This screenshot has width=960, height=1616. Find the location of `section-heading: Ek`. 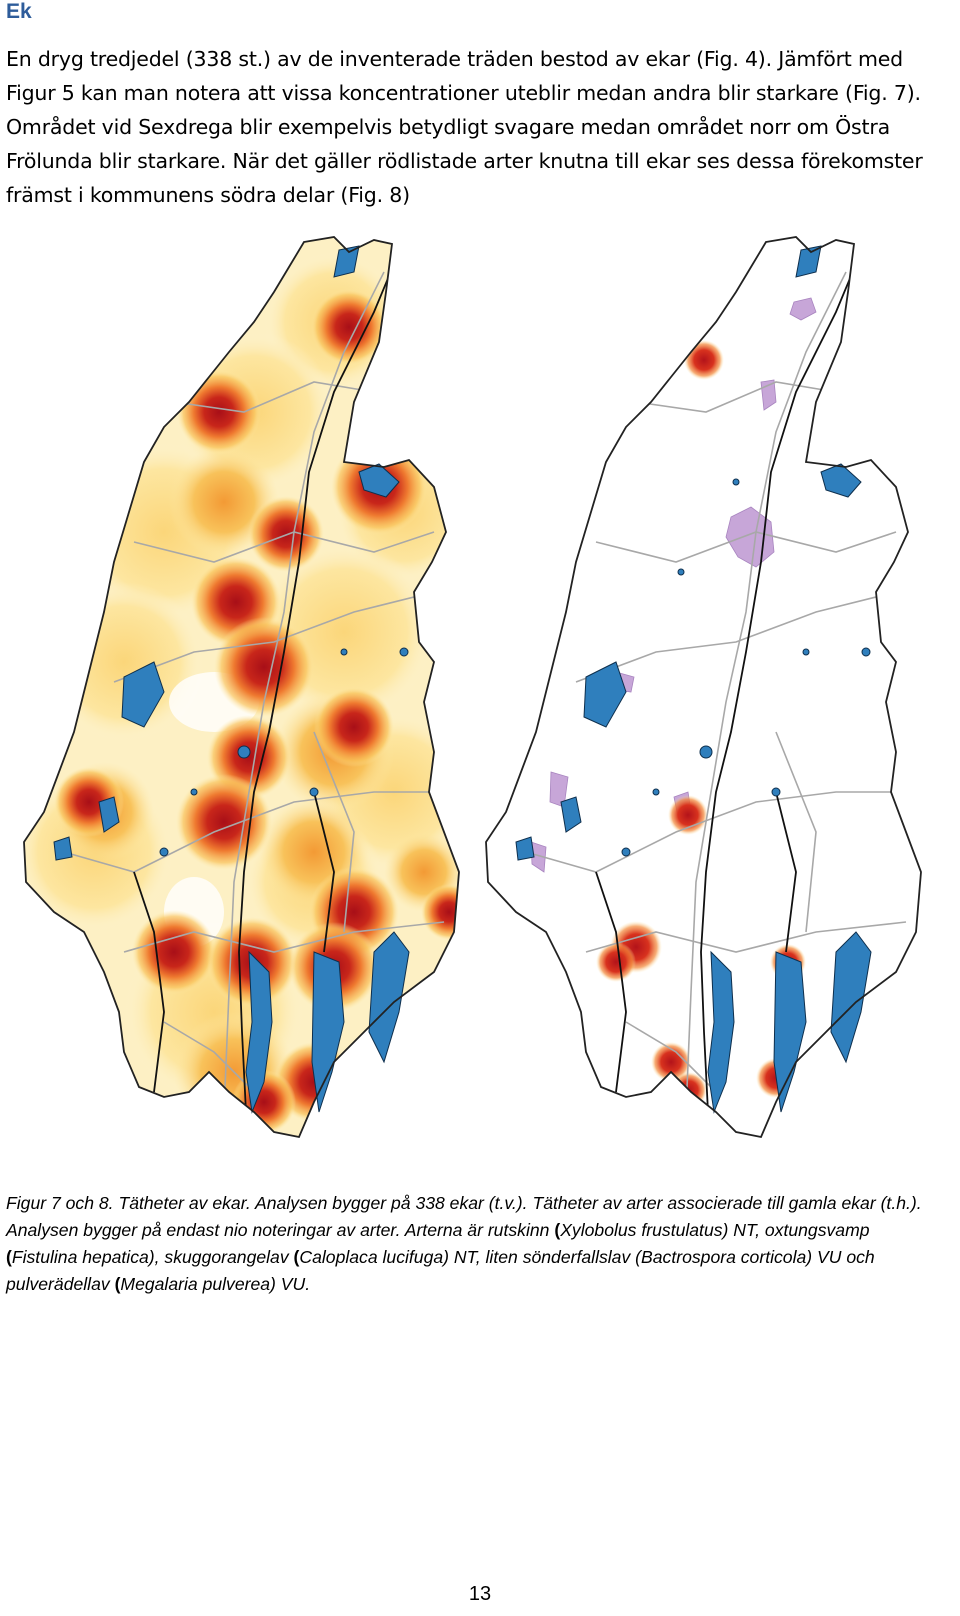

section-heading: Ek is located at coordinates (19, 11).